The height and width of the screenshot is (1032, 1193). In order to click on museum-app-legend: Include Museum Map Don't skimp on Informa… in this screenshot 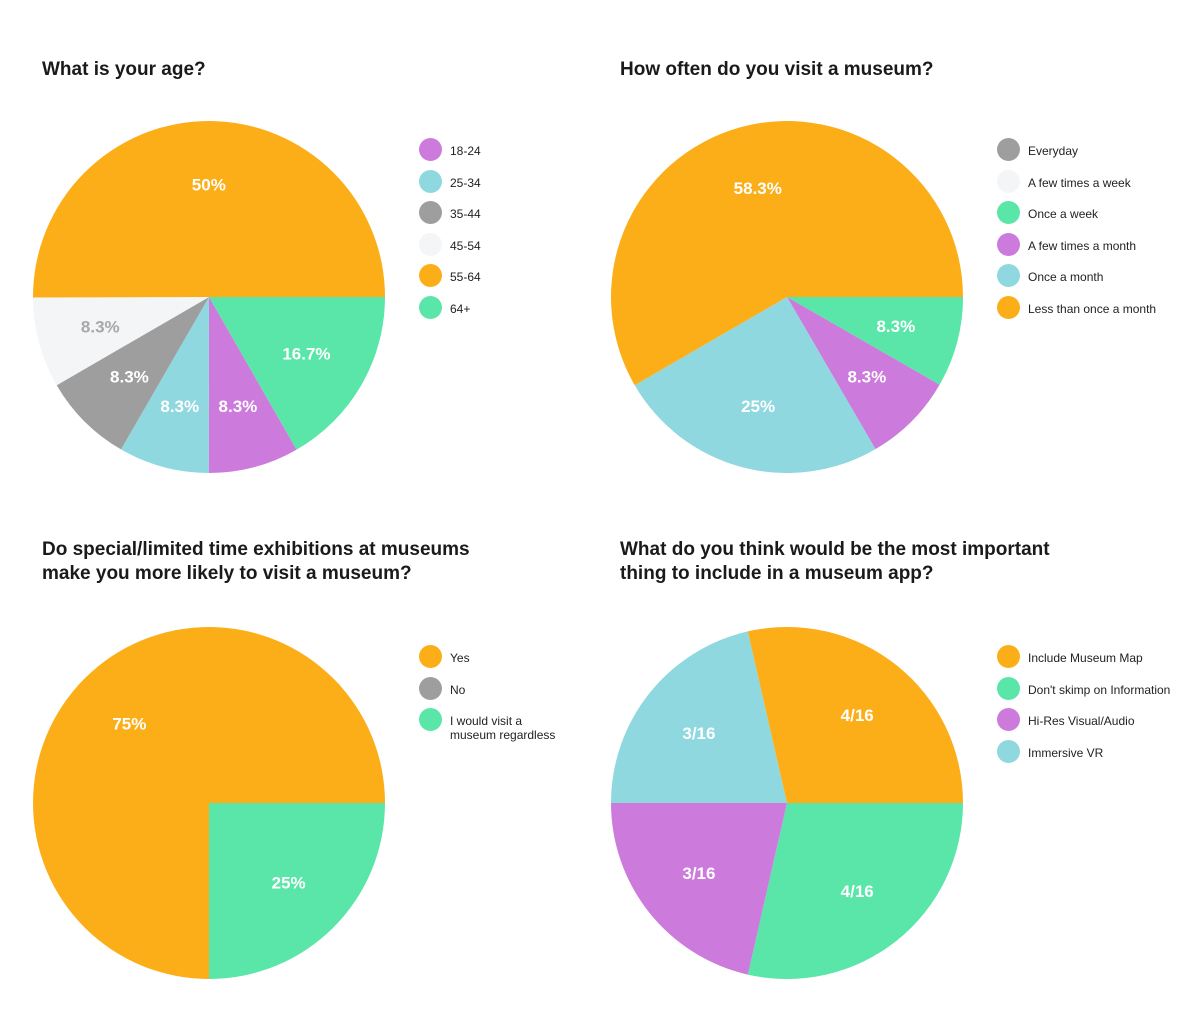, I will do `click(1083, 712)`.